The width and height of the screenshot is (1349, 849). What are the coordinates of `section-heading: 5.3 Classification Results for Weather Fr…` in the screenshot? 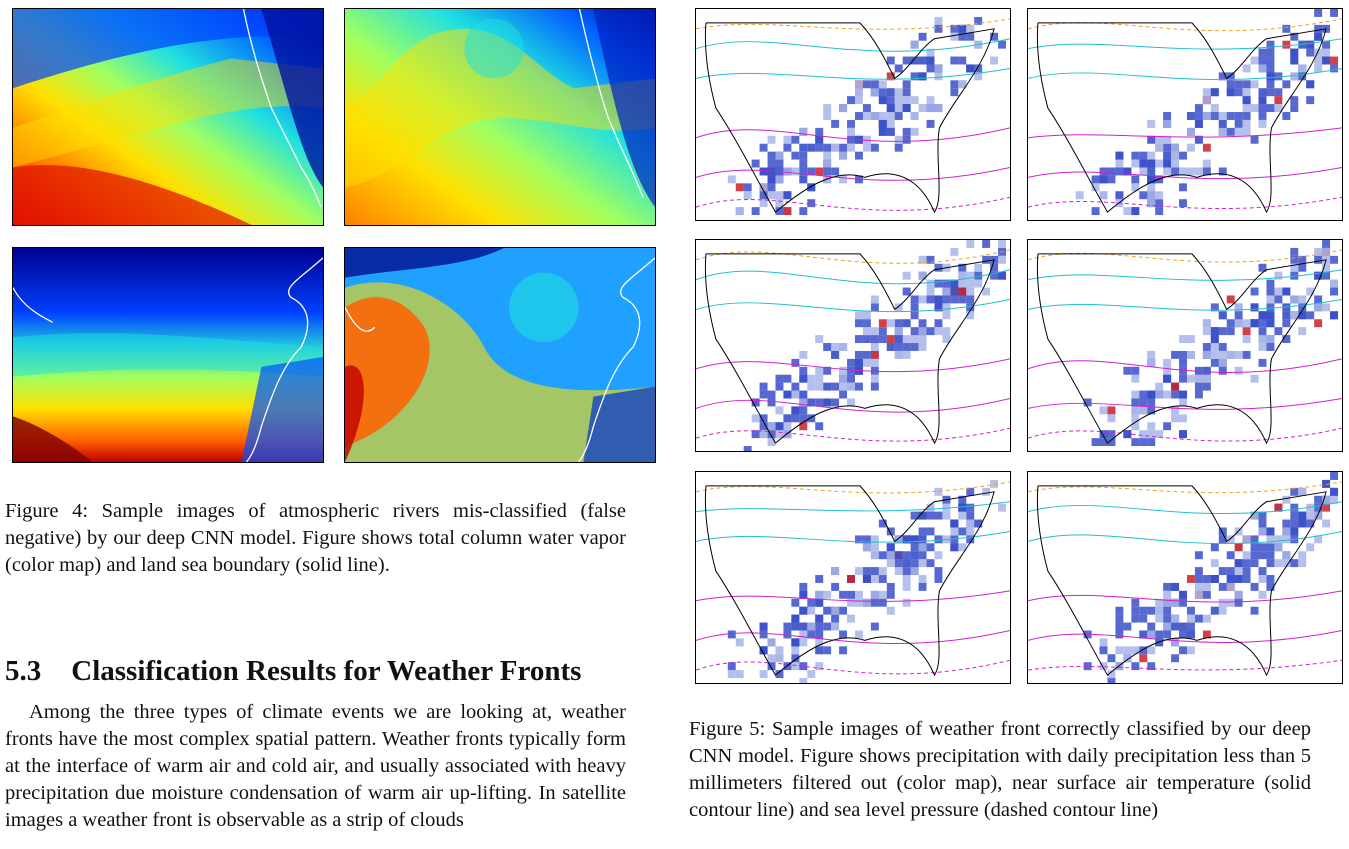 It's located at (293, 671).